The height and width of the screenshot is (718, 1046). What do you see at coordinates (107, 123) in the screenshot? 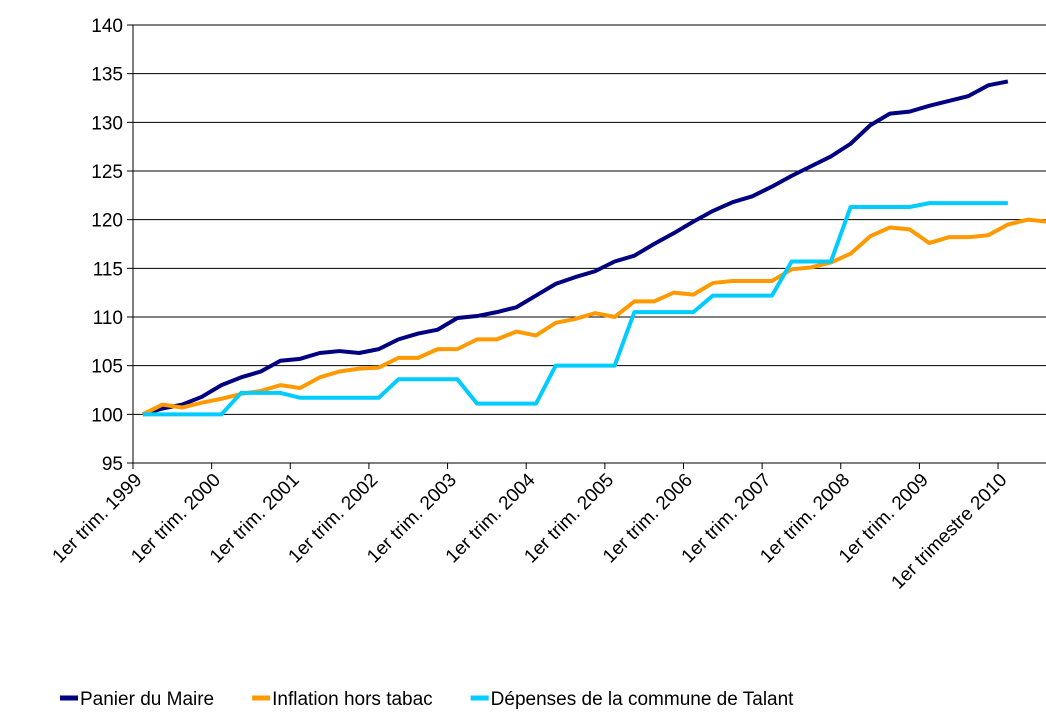
I see `y-tick-label: 130` at bounding box center [107, 123].